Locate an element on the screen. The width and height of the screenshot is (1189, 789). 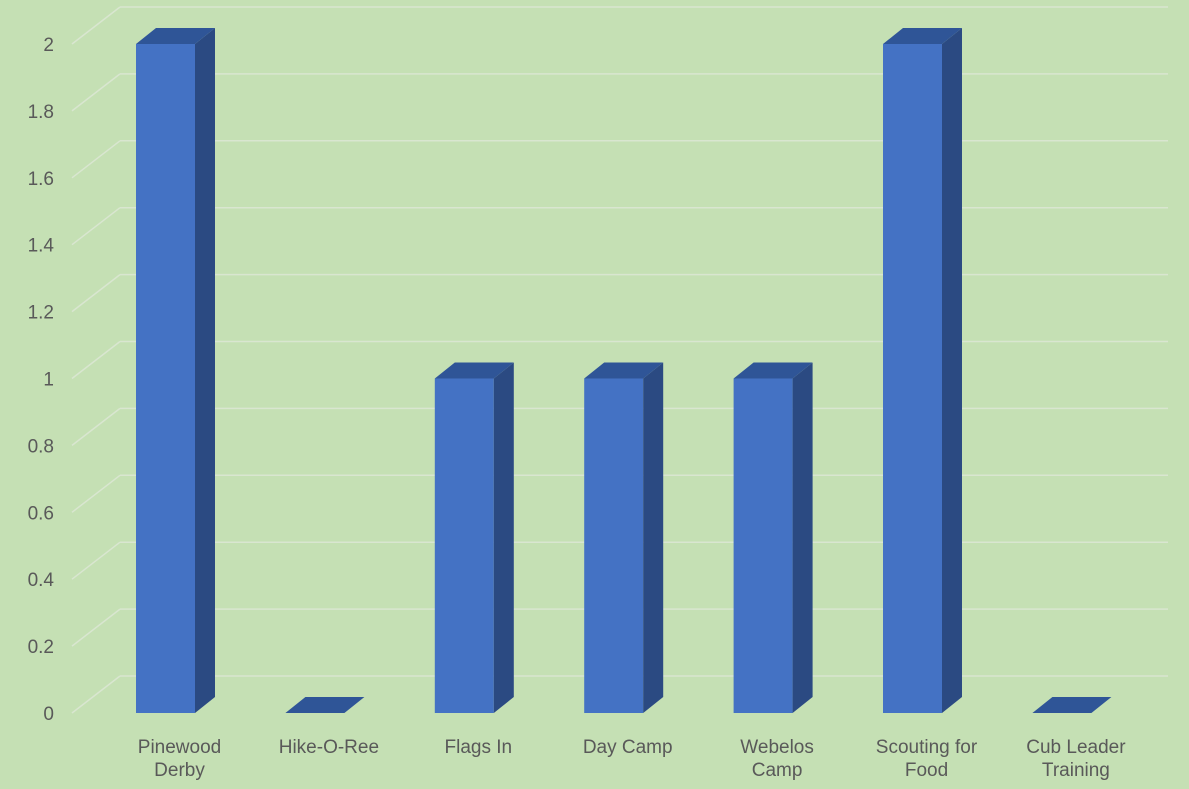
x-category-label-line: Derby is located at coordinates (179, 770).